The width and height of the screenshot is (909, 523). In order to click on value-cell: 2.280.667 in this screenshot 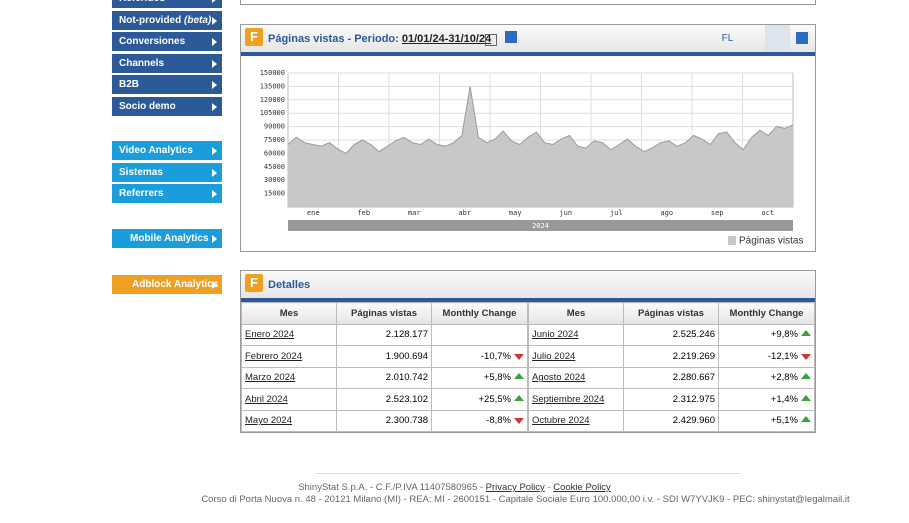, I will do `click(671, 377)`.